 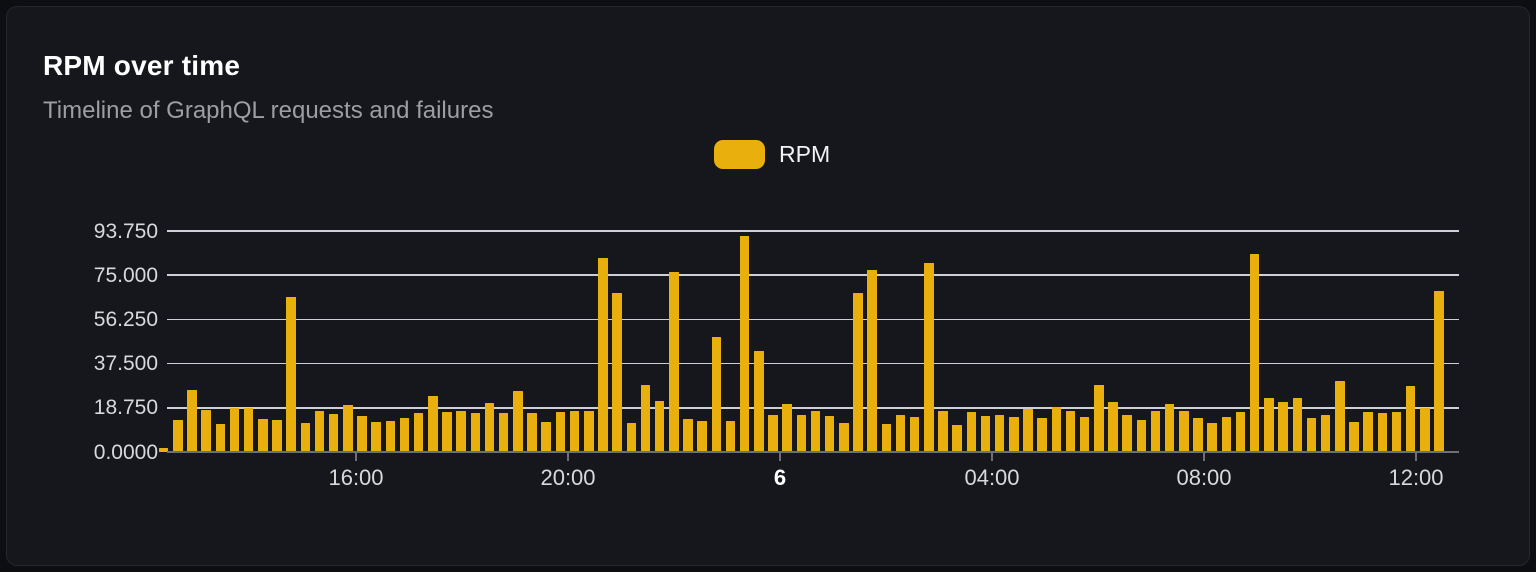 I want to click on legend-label-rpm: RPM, so click(x=805, y=154).